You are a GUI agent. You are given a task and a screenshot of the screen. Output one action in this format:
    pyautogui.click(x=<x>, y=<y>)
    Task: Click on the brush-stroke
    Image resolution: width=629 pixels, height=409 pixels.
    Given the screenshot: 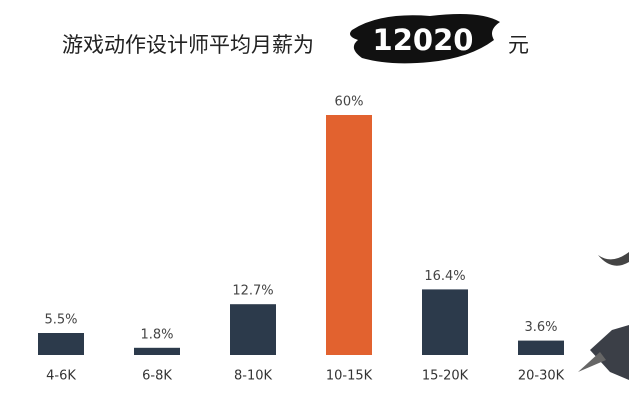 What is the action you would take?
    pyautogui.click(x=425, y=39)
    